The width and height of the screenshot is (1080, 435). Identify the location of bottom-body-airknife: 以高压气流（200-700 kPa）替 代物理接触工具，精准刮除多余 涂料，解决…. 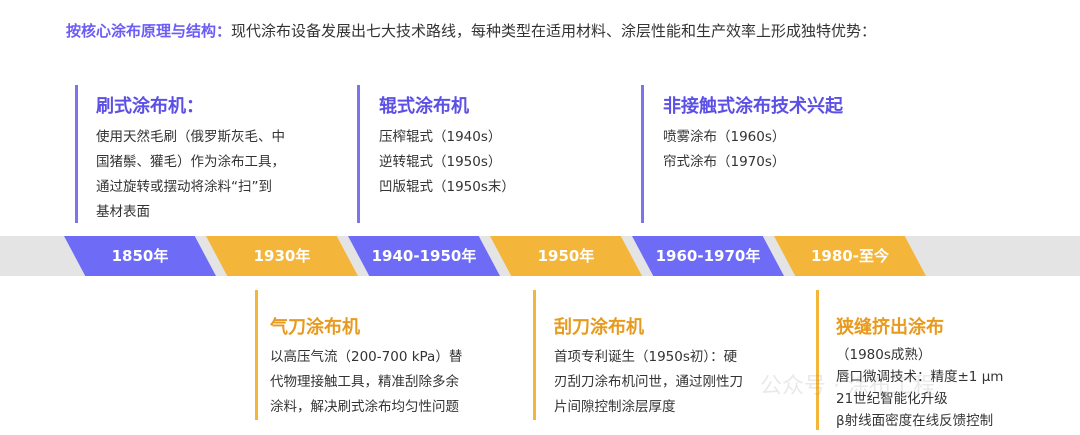
(366, 382).